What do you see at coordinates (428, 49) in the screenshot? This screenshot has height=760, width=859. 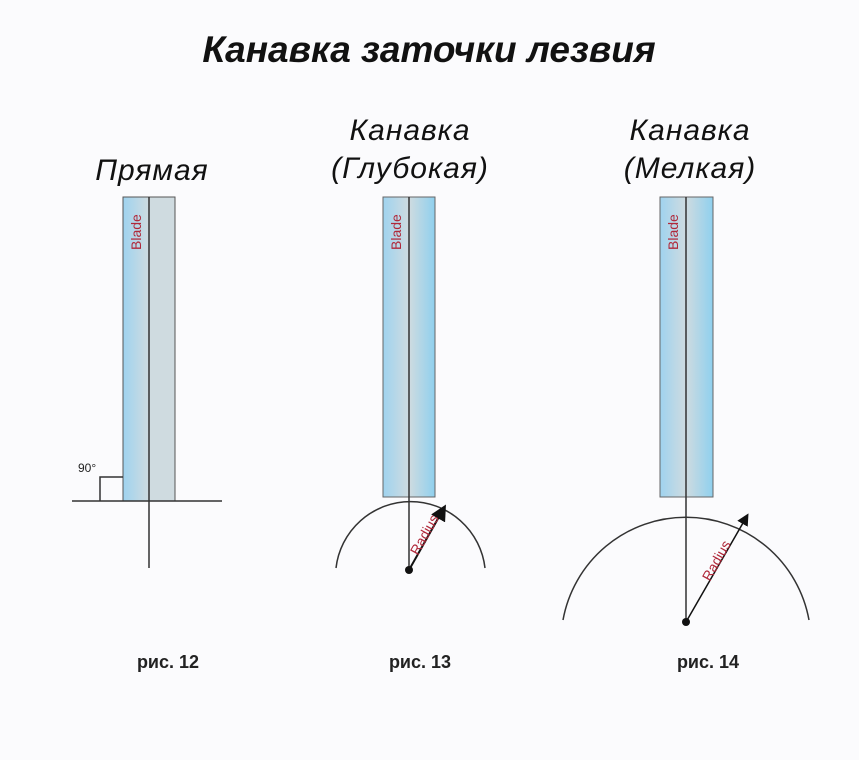 I see `page-title: Канавка заточки лезвия` at bounding box center [428, 49].